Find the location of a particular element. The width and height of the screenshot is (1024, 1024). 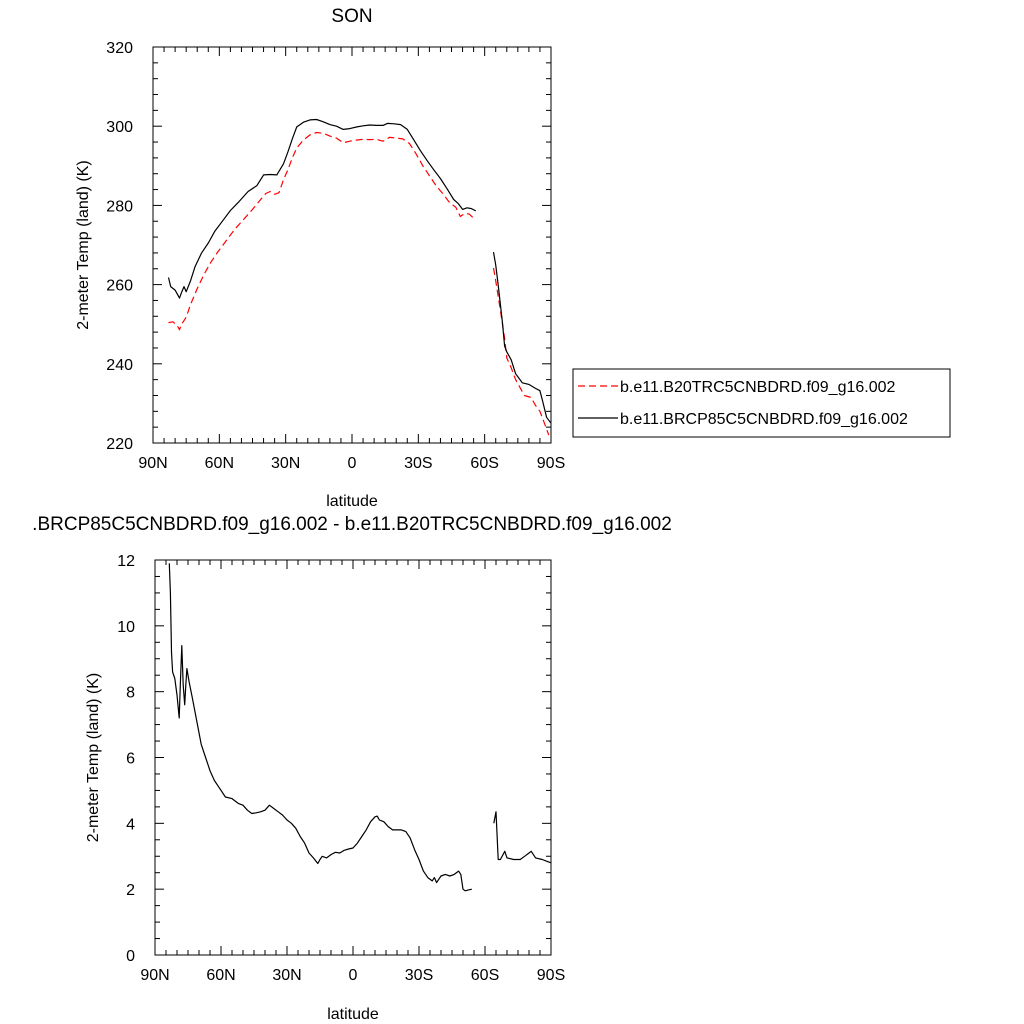

y-tick-label: 4 is located at coordinates (130, 824).